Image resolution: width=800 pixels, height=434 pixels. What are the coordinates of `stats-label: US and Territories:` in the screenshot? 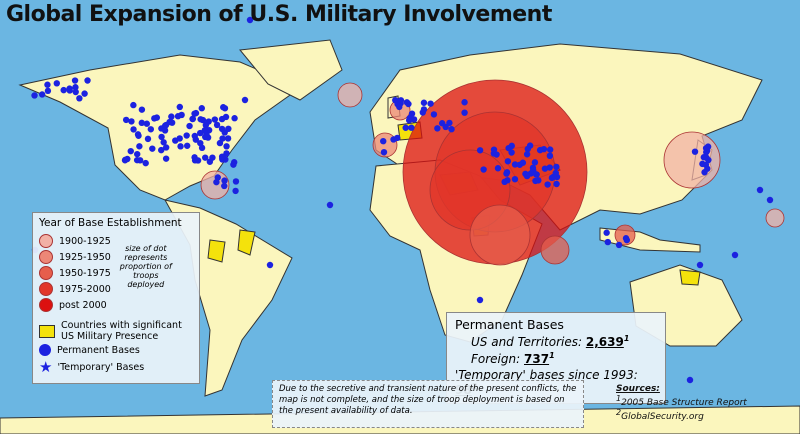 It's located at (527, 342).